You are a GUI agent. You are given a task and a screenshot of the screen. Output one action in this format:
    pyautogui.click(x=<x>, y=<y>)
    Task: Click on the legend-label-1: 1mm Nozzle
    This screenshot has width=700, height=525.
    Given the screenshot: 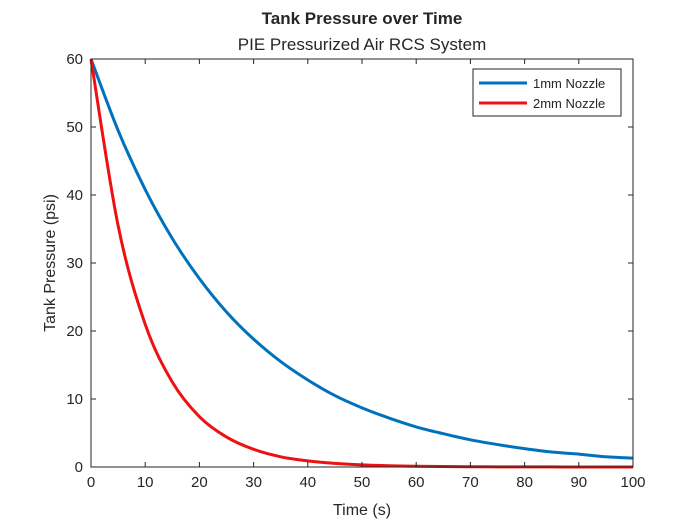 What is the action you would take?
    pyautogui.click(x=569, y=83)
    